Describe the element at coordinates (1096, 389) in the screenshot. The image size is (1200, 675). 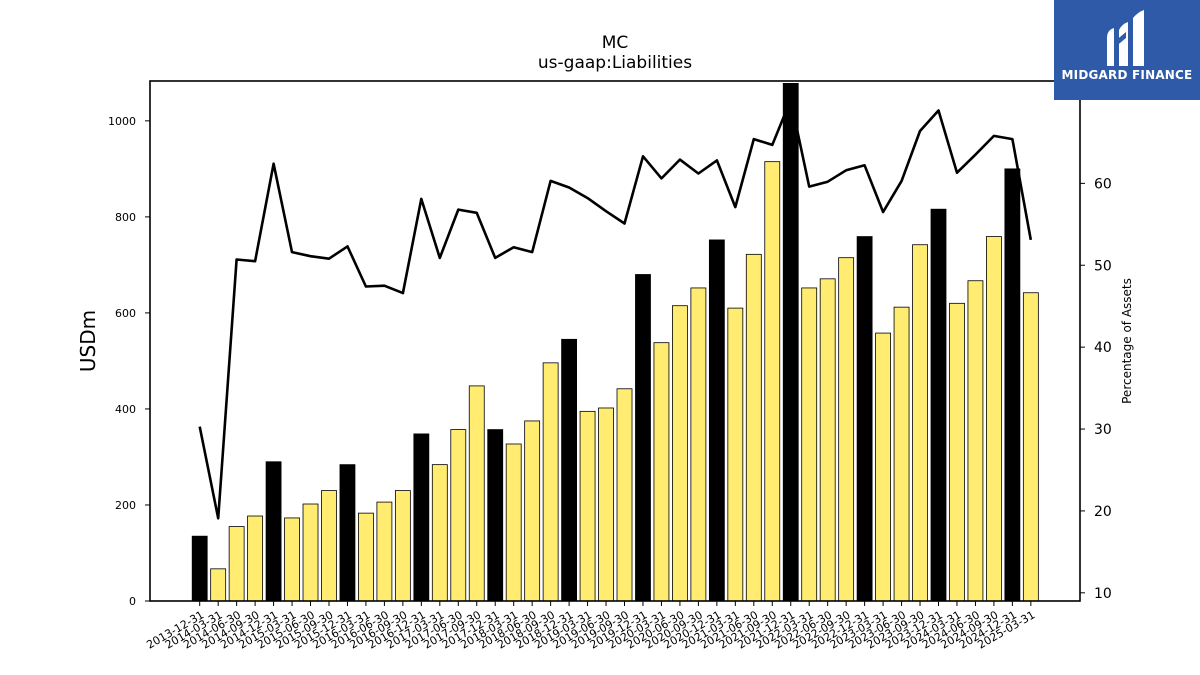
I see `right-axis-ticks: 10 20 30 40 50 60` at that location.